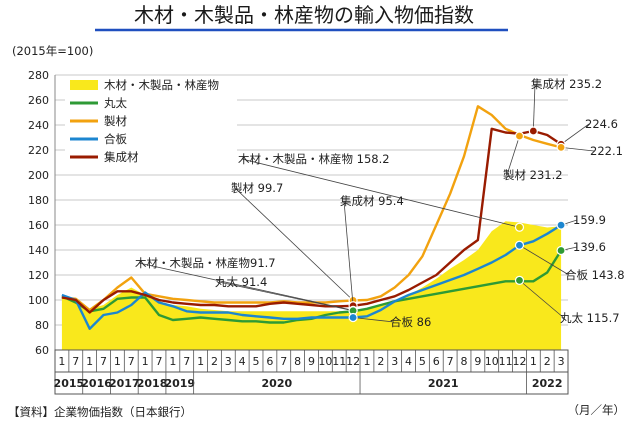 The image size is (640, 424). What do you see at coordinates (372, 201) in the screenshot?
I see `annotation-label: 集成材 95.4` at bounding box center [372, 201].